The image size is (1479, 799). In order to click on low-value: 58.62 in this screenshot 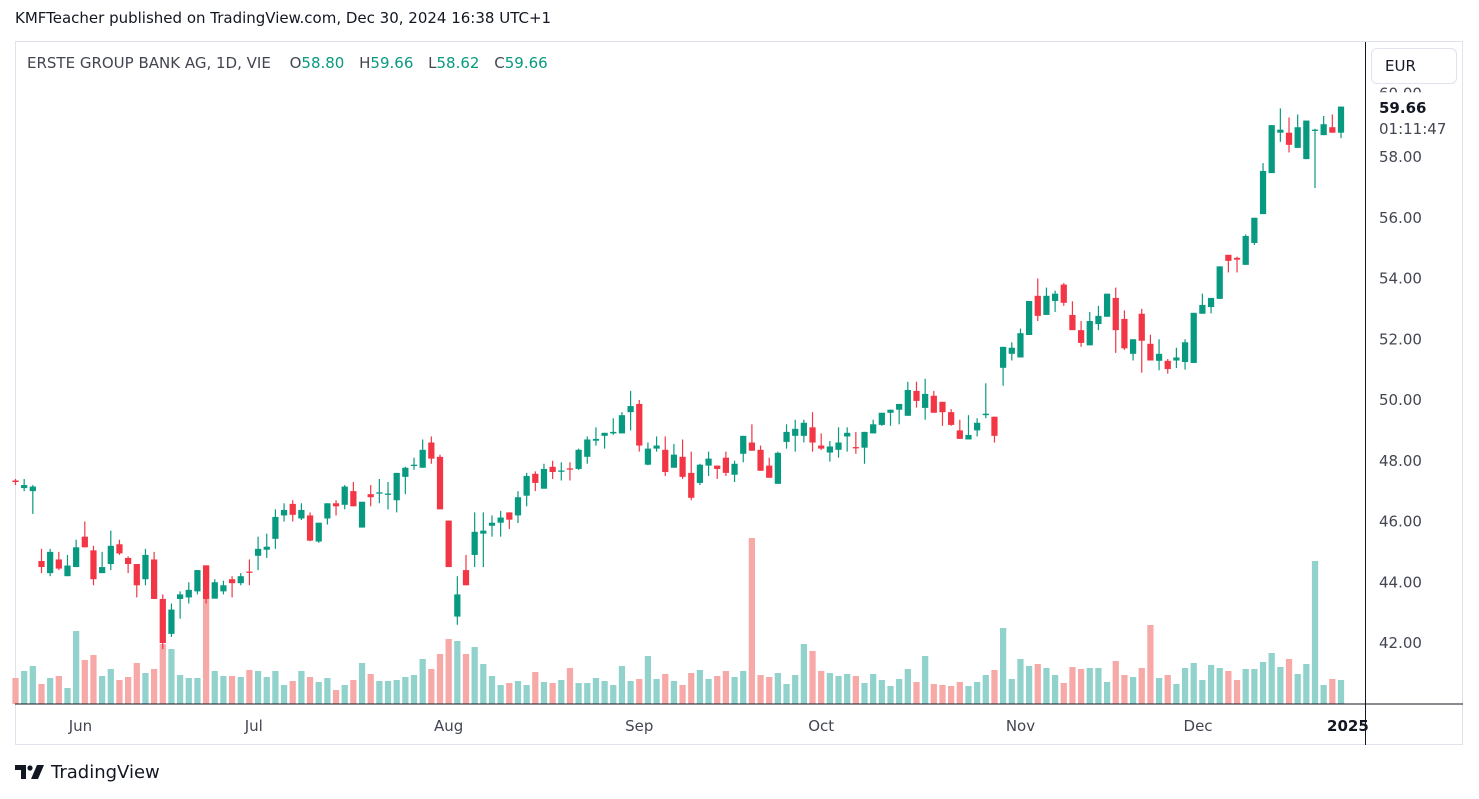, I will do `click(458, 63)`.